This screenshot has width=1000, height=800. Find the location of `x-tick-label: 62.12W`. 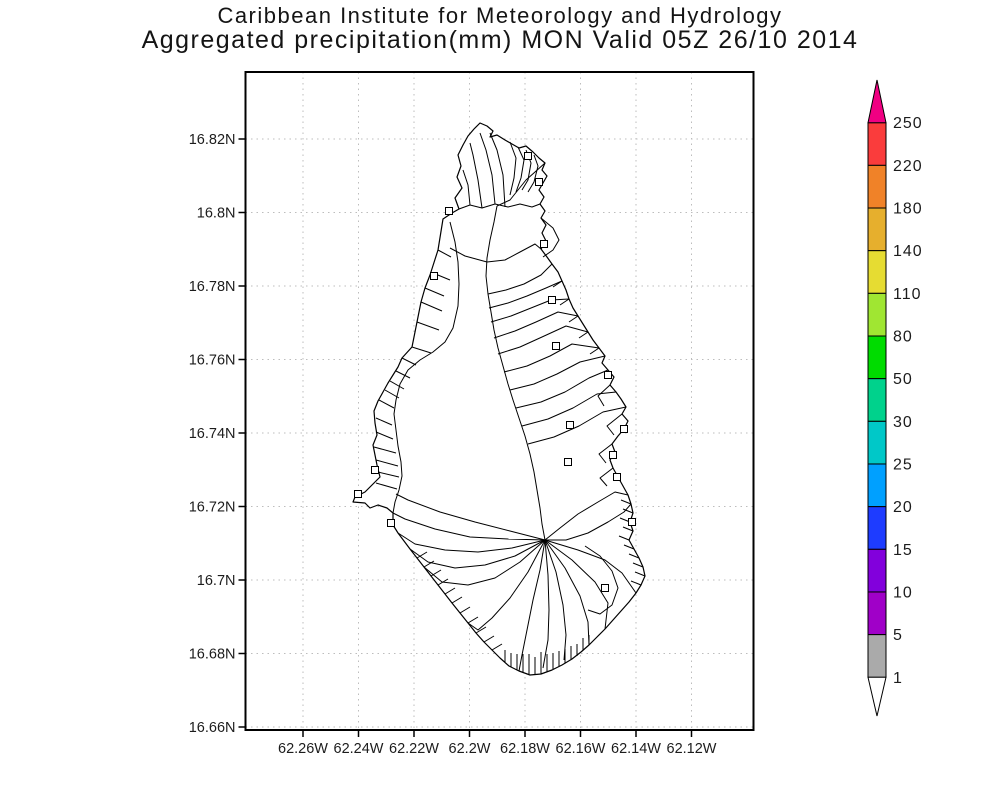

x-tick-label: 62.12W is located at coordinates (692, 749).